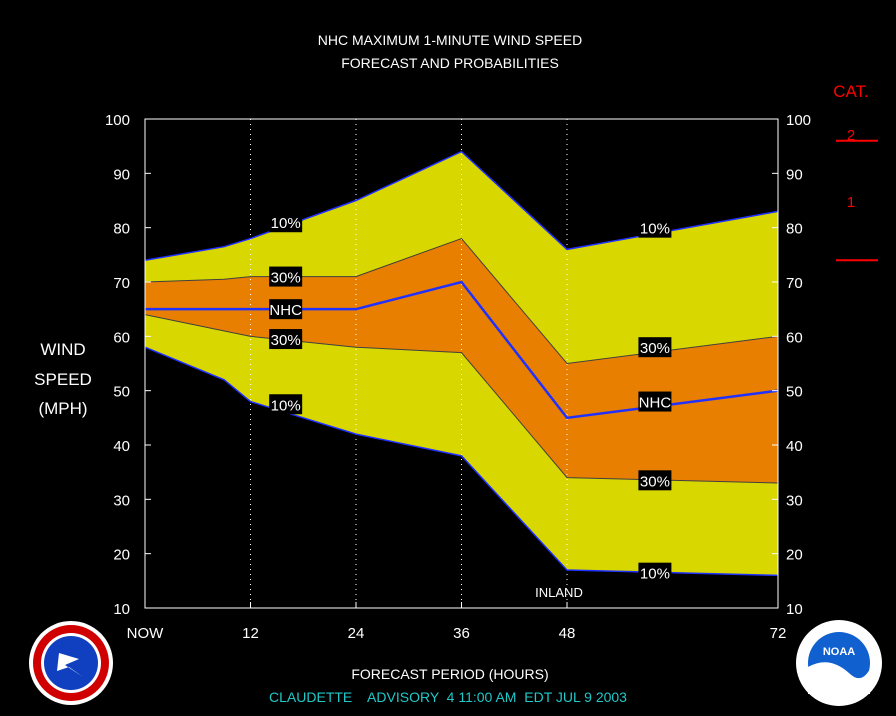 This screenshot has width=896, height=716. What do you see at coordinates (461, 301) in the screenshot?
I see `line-30-upper` at bounding box center [461, 301].